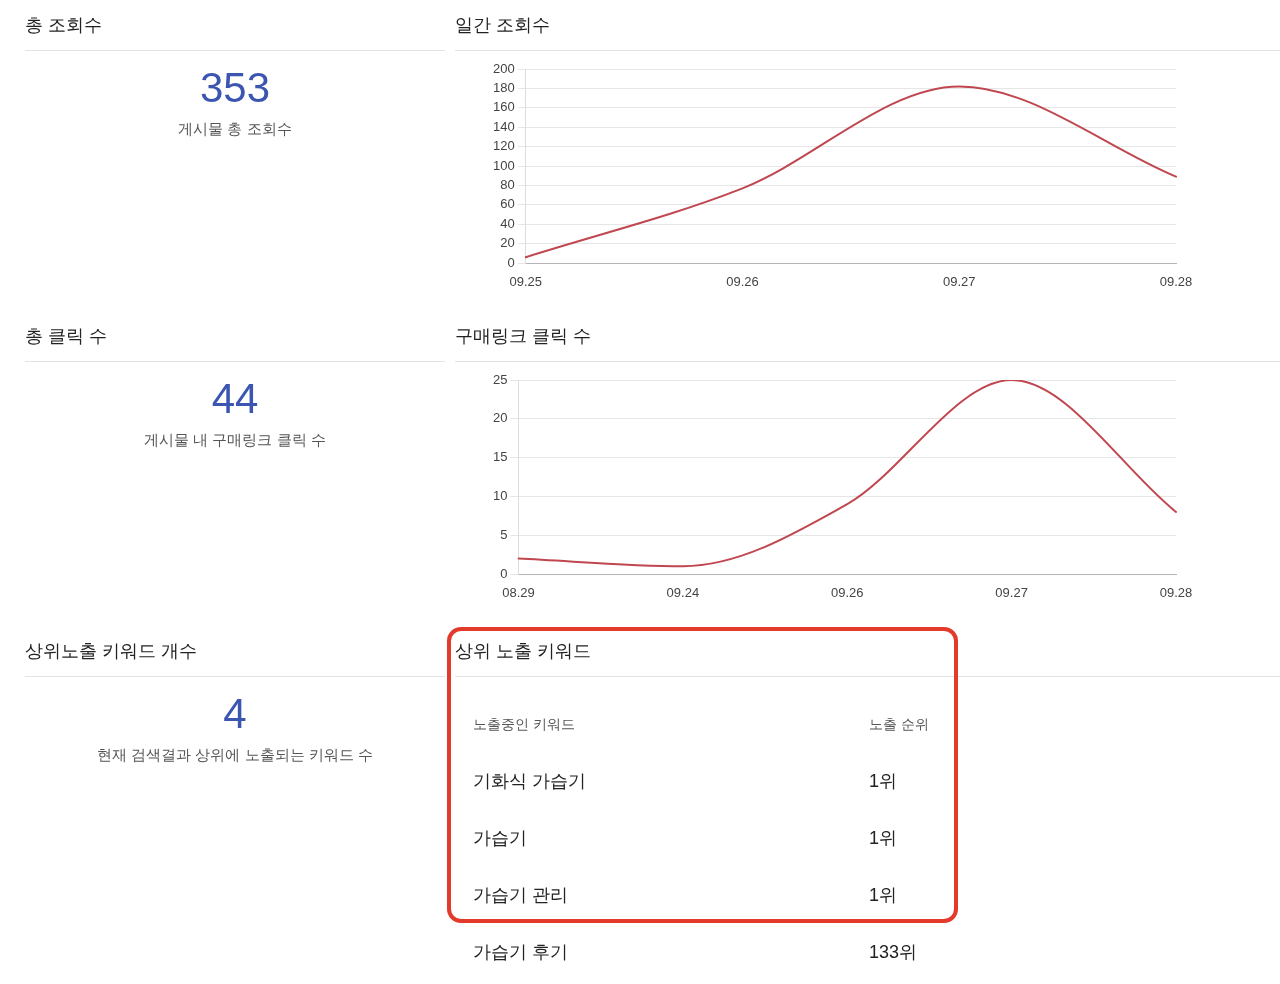 The height and width of the screenshot is (984, 1280). I want to click on y-tick-label: 180, so click(503, 87).